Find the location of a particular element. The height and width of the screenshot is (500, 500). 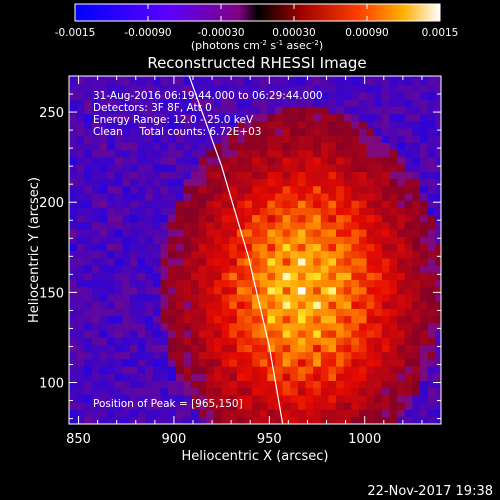

colorbar-tick-label: 0.0015 is located at coordinates (440, 33).